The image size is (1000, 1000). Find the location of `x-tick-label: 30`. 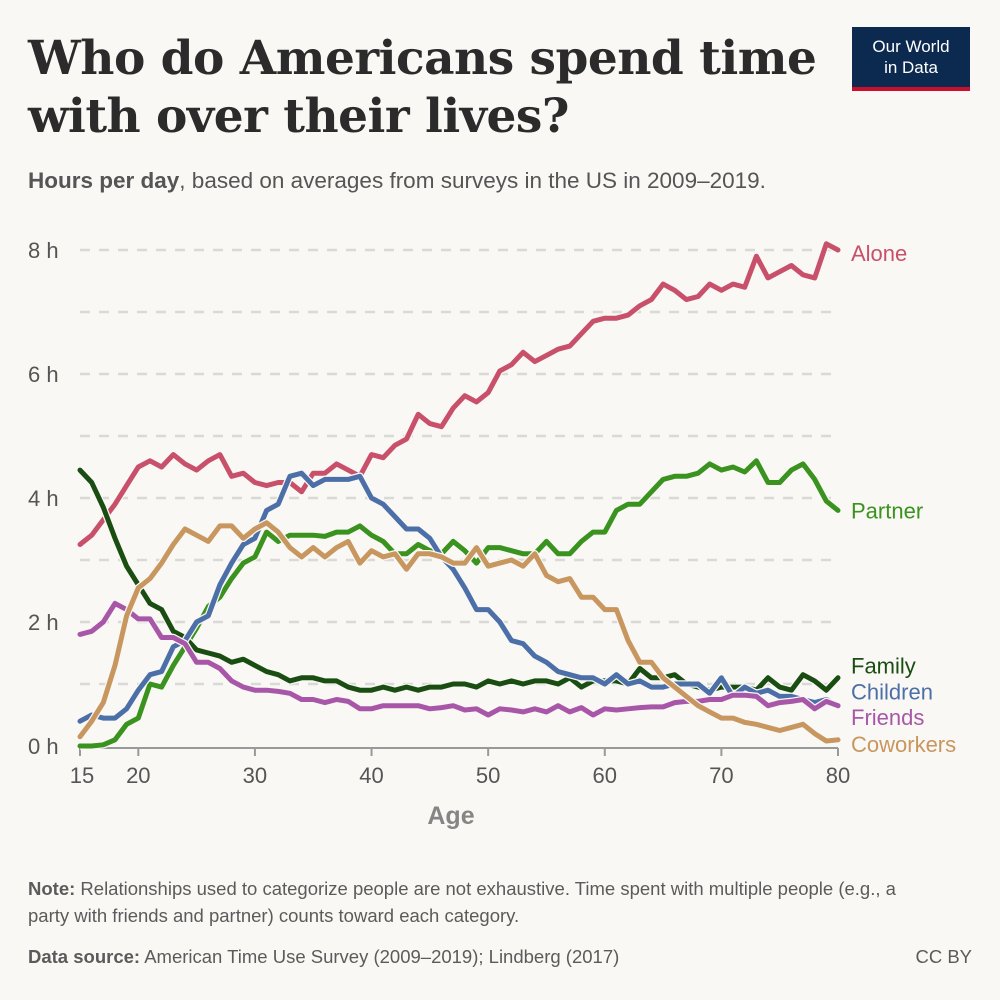

x-tick-label: 30 is located at coordinates (255, 775).